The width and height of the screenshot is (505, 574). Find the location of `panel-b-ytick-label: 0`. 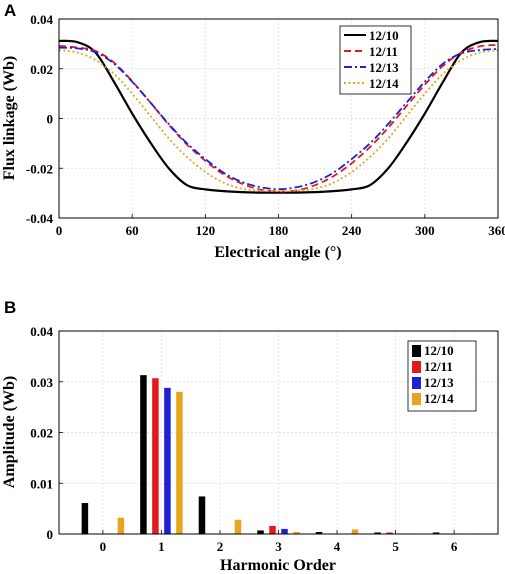

panel-b-ytick-label: 0 is located at coordinates (50, 534).